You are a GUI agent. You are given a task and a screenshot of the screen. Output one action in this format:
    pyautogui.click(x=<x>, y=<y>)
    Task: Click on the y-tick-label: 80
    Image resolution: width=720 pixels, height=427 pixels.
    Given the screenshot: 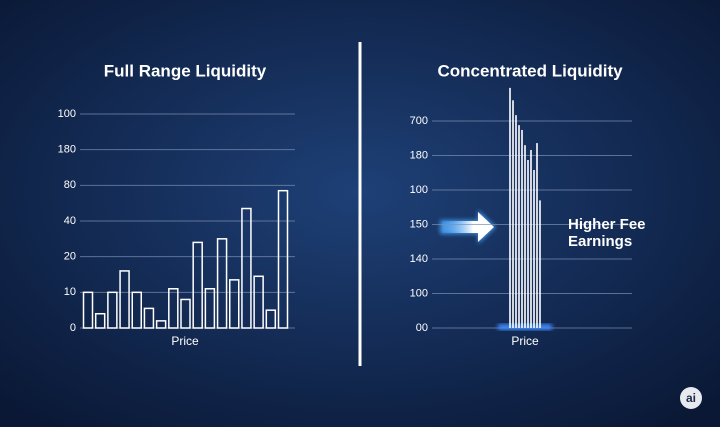 What is the action you would take?
    pyautogui.click(x=70, y=185)
    